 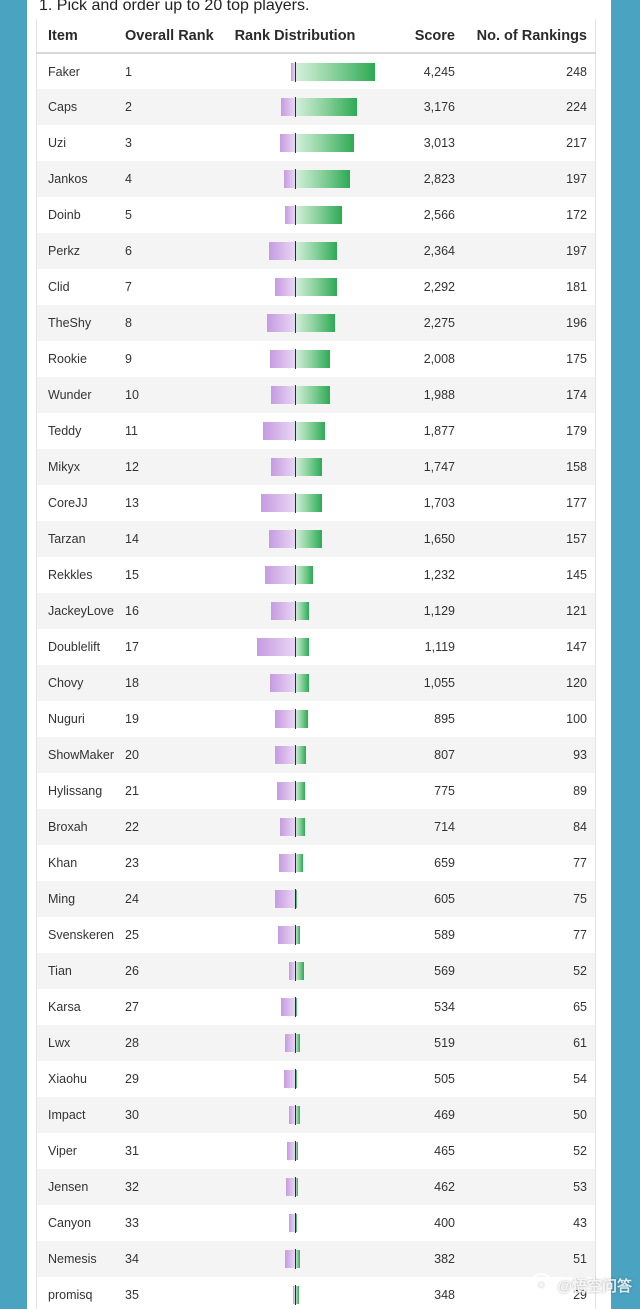 What do you see at coordinates (580, 1285) in the screenshot?
I see `watermark: ● @悟空问答` at bounding box center [580, 1285].